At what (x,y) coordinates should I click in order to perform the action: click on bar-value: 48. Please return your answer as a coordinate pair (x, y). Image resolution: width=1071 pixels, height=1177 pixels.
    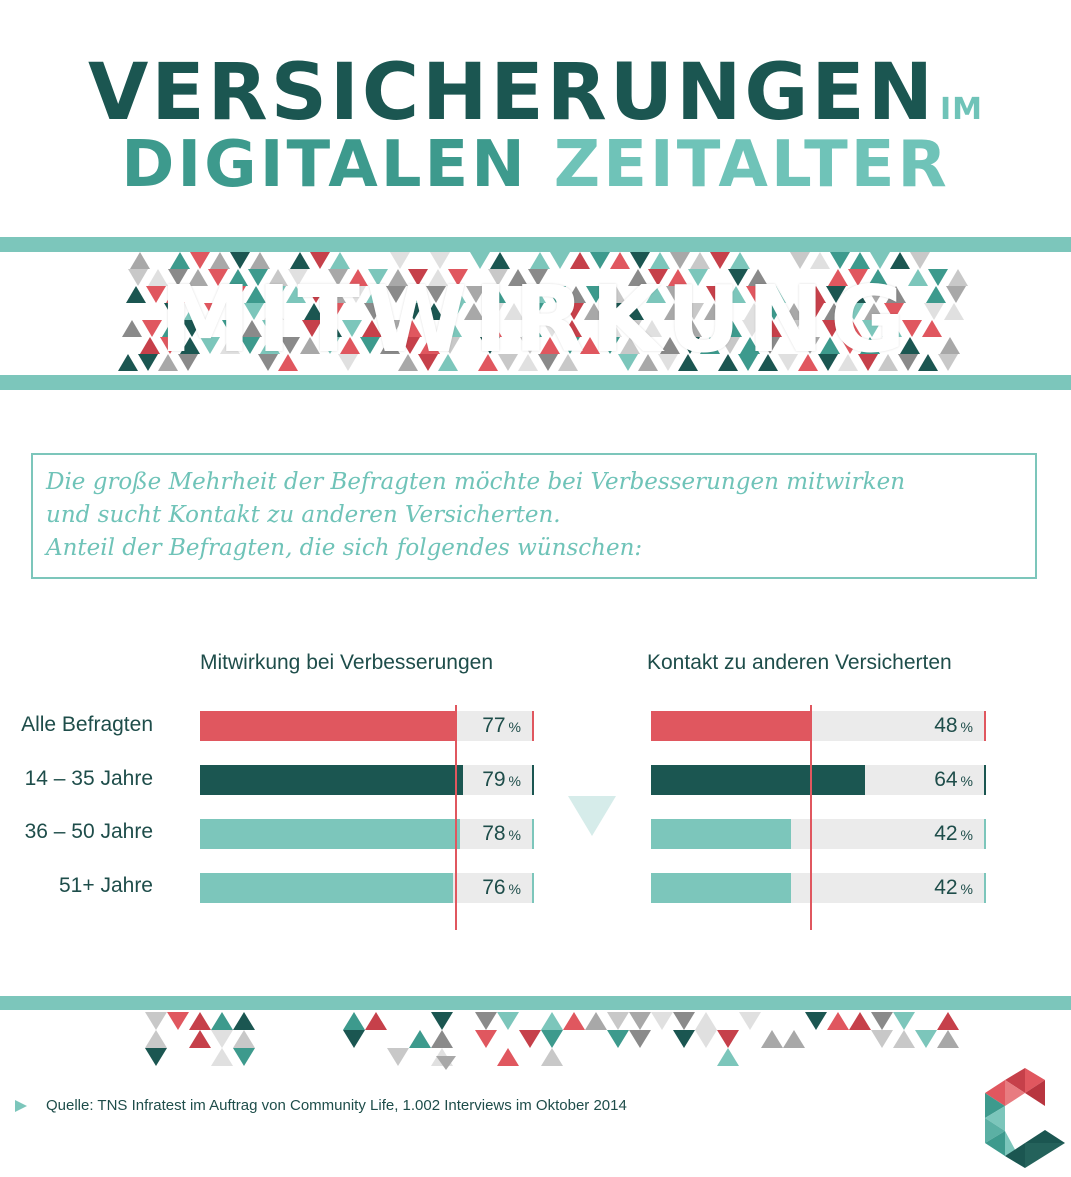
    Looking at the image, I should click on (946, 725).